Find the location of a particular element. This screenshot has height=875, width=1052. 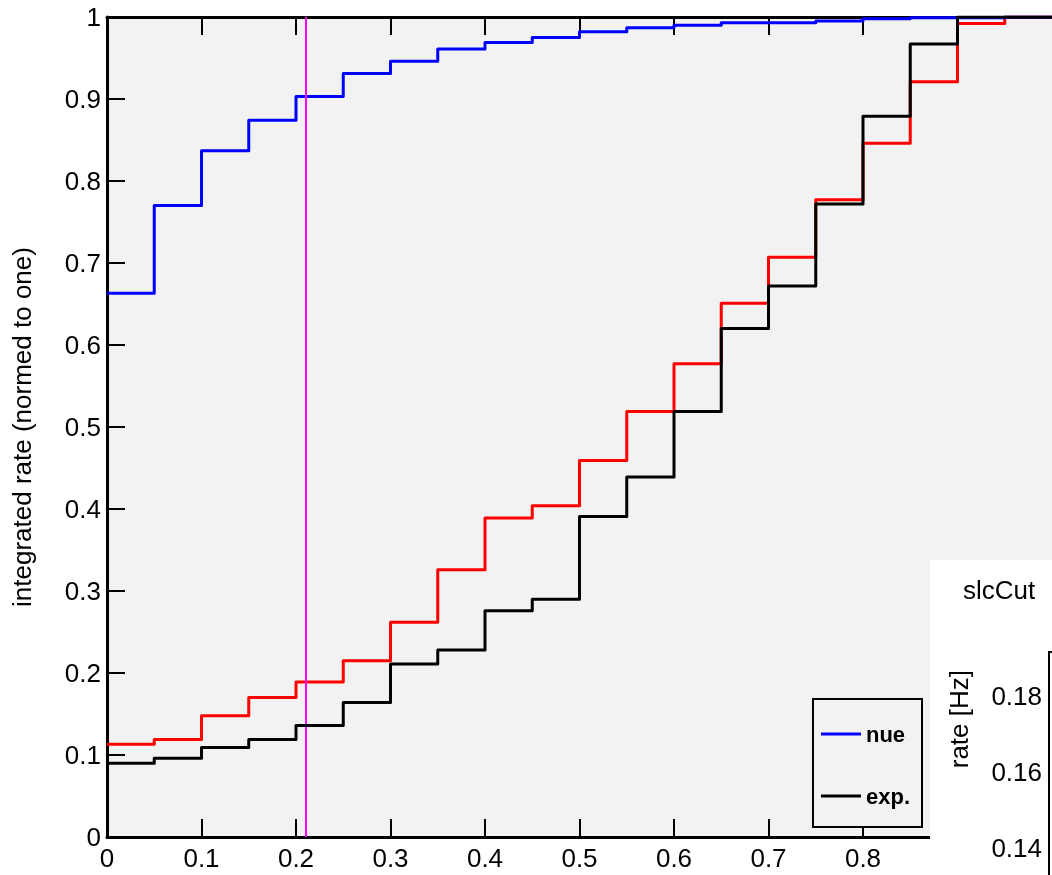

y-axis-title: integrated rate (normed to one) is located at coordinates (22, 427).